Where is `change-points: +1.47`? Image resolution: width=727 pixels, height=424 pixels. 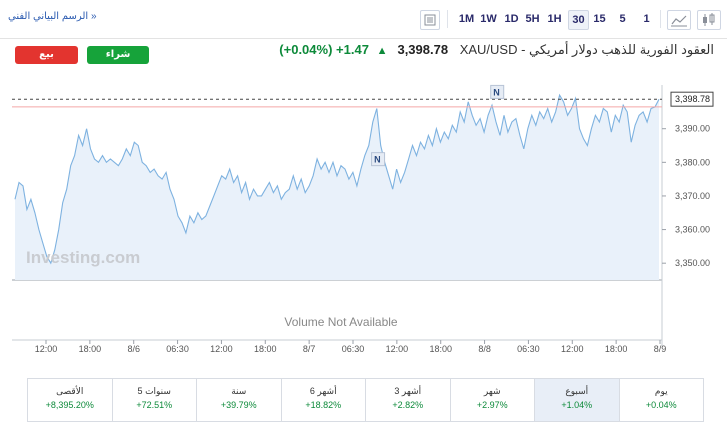
change-points: +1.47 is located at coordinates (352, 49).